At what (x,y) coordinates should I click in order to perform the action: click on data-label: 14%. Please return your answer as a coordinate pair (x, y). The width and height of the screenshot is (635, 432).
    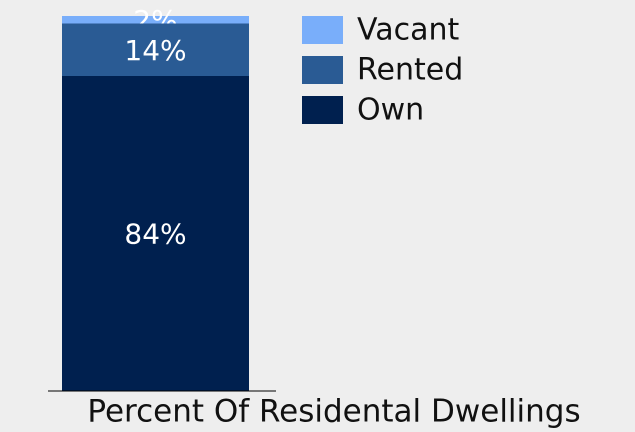
    Looking at the image, I should click on (155, 50).